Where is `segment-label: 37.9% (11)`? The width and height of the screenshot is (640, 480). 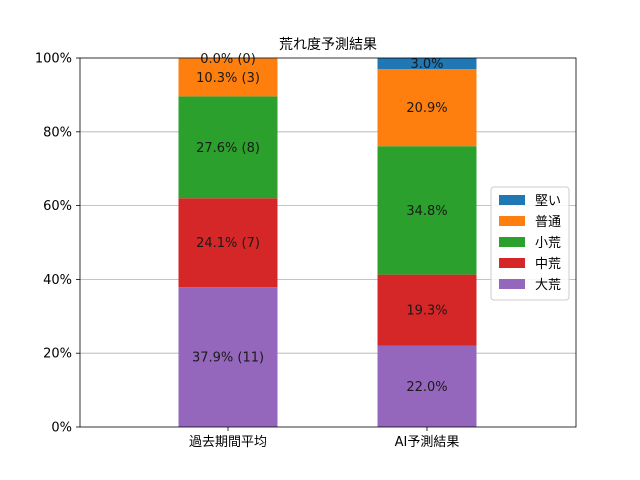 segment-label: 37.9% (11) is located at coordinates (228, 358).